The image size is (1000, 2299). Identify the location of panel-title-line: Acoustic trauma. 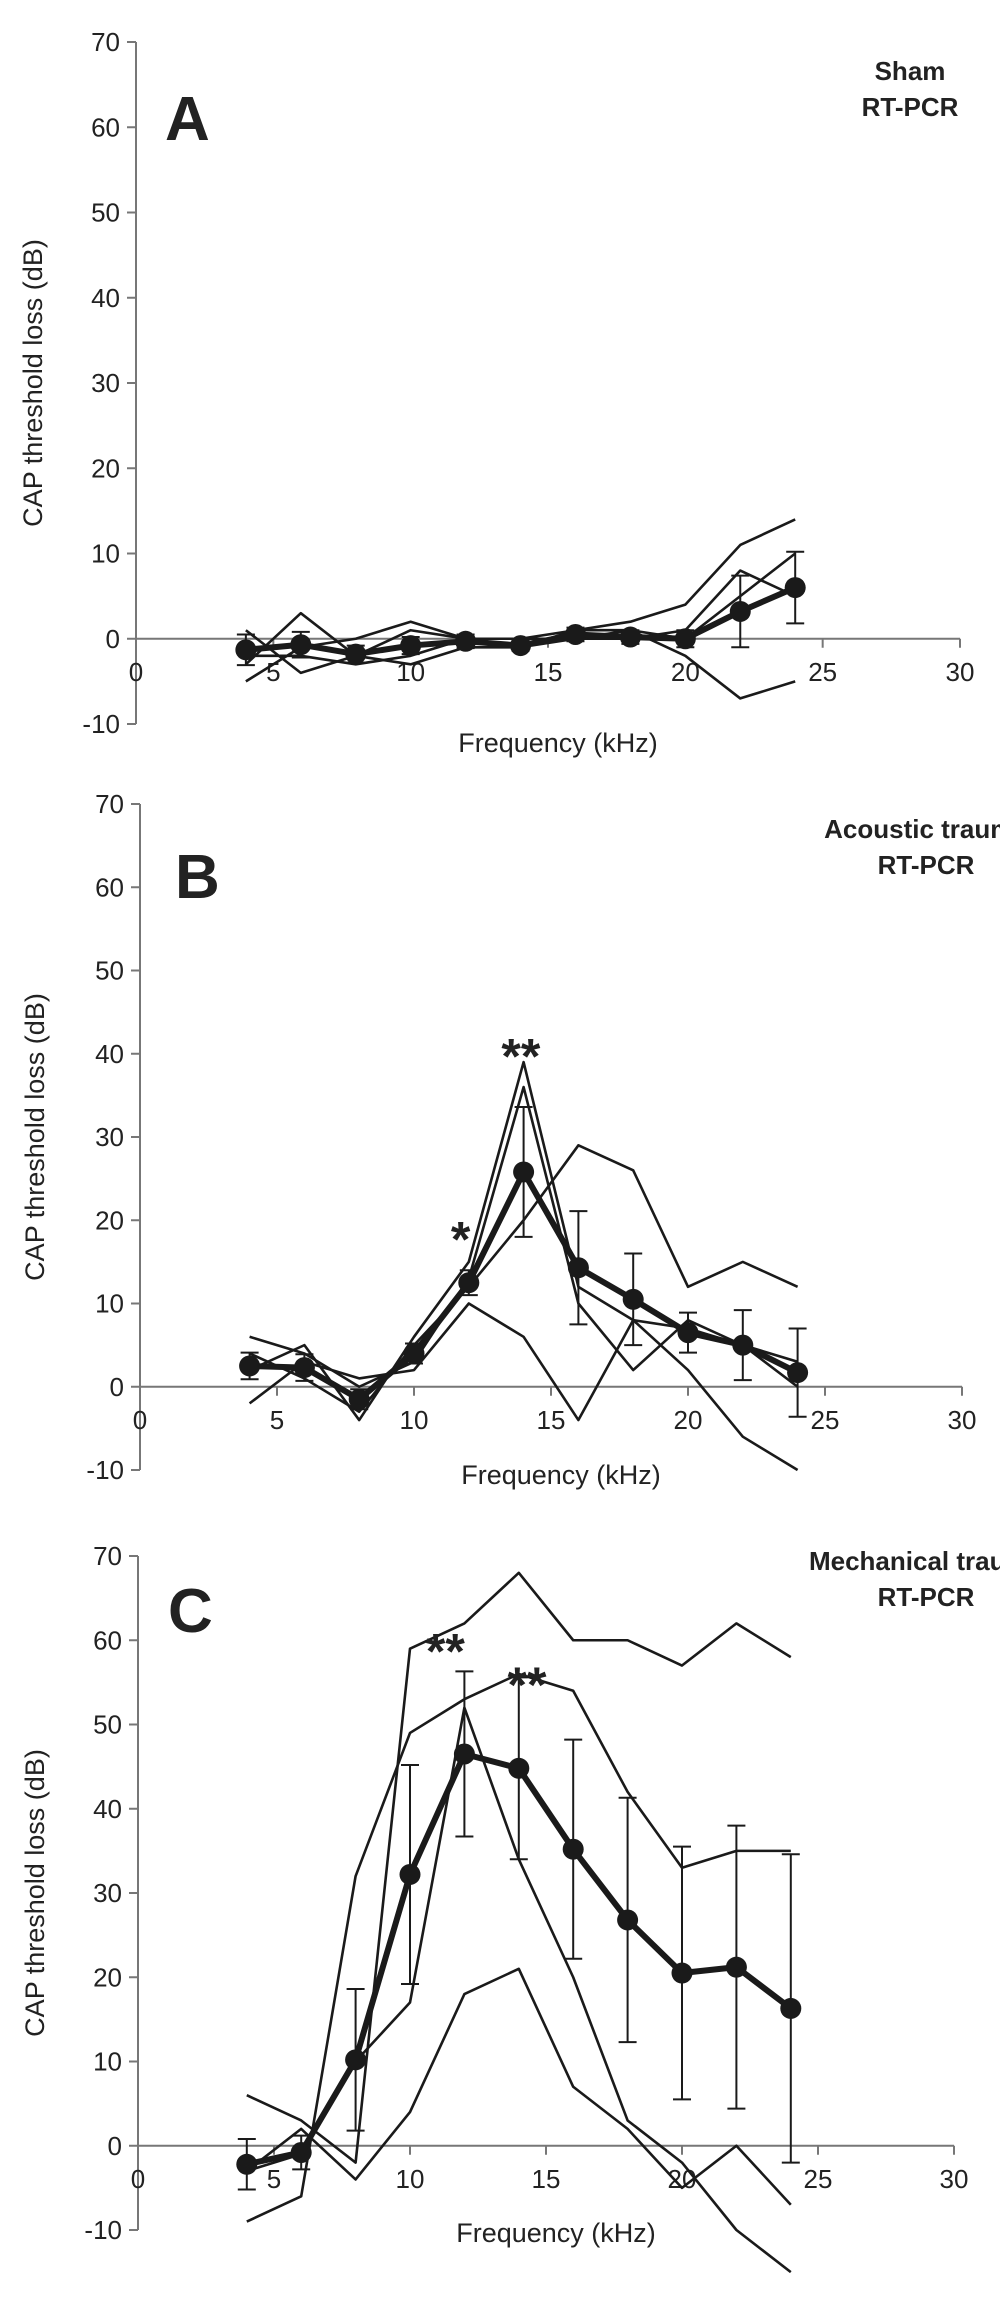
(912, 829).